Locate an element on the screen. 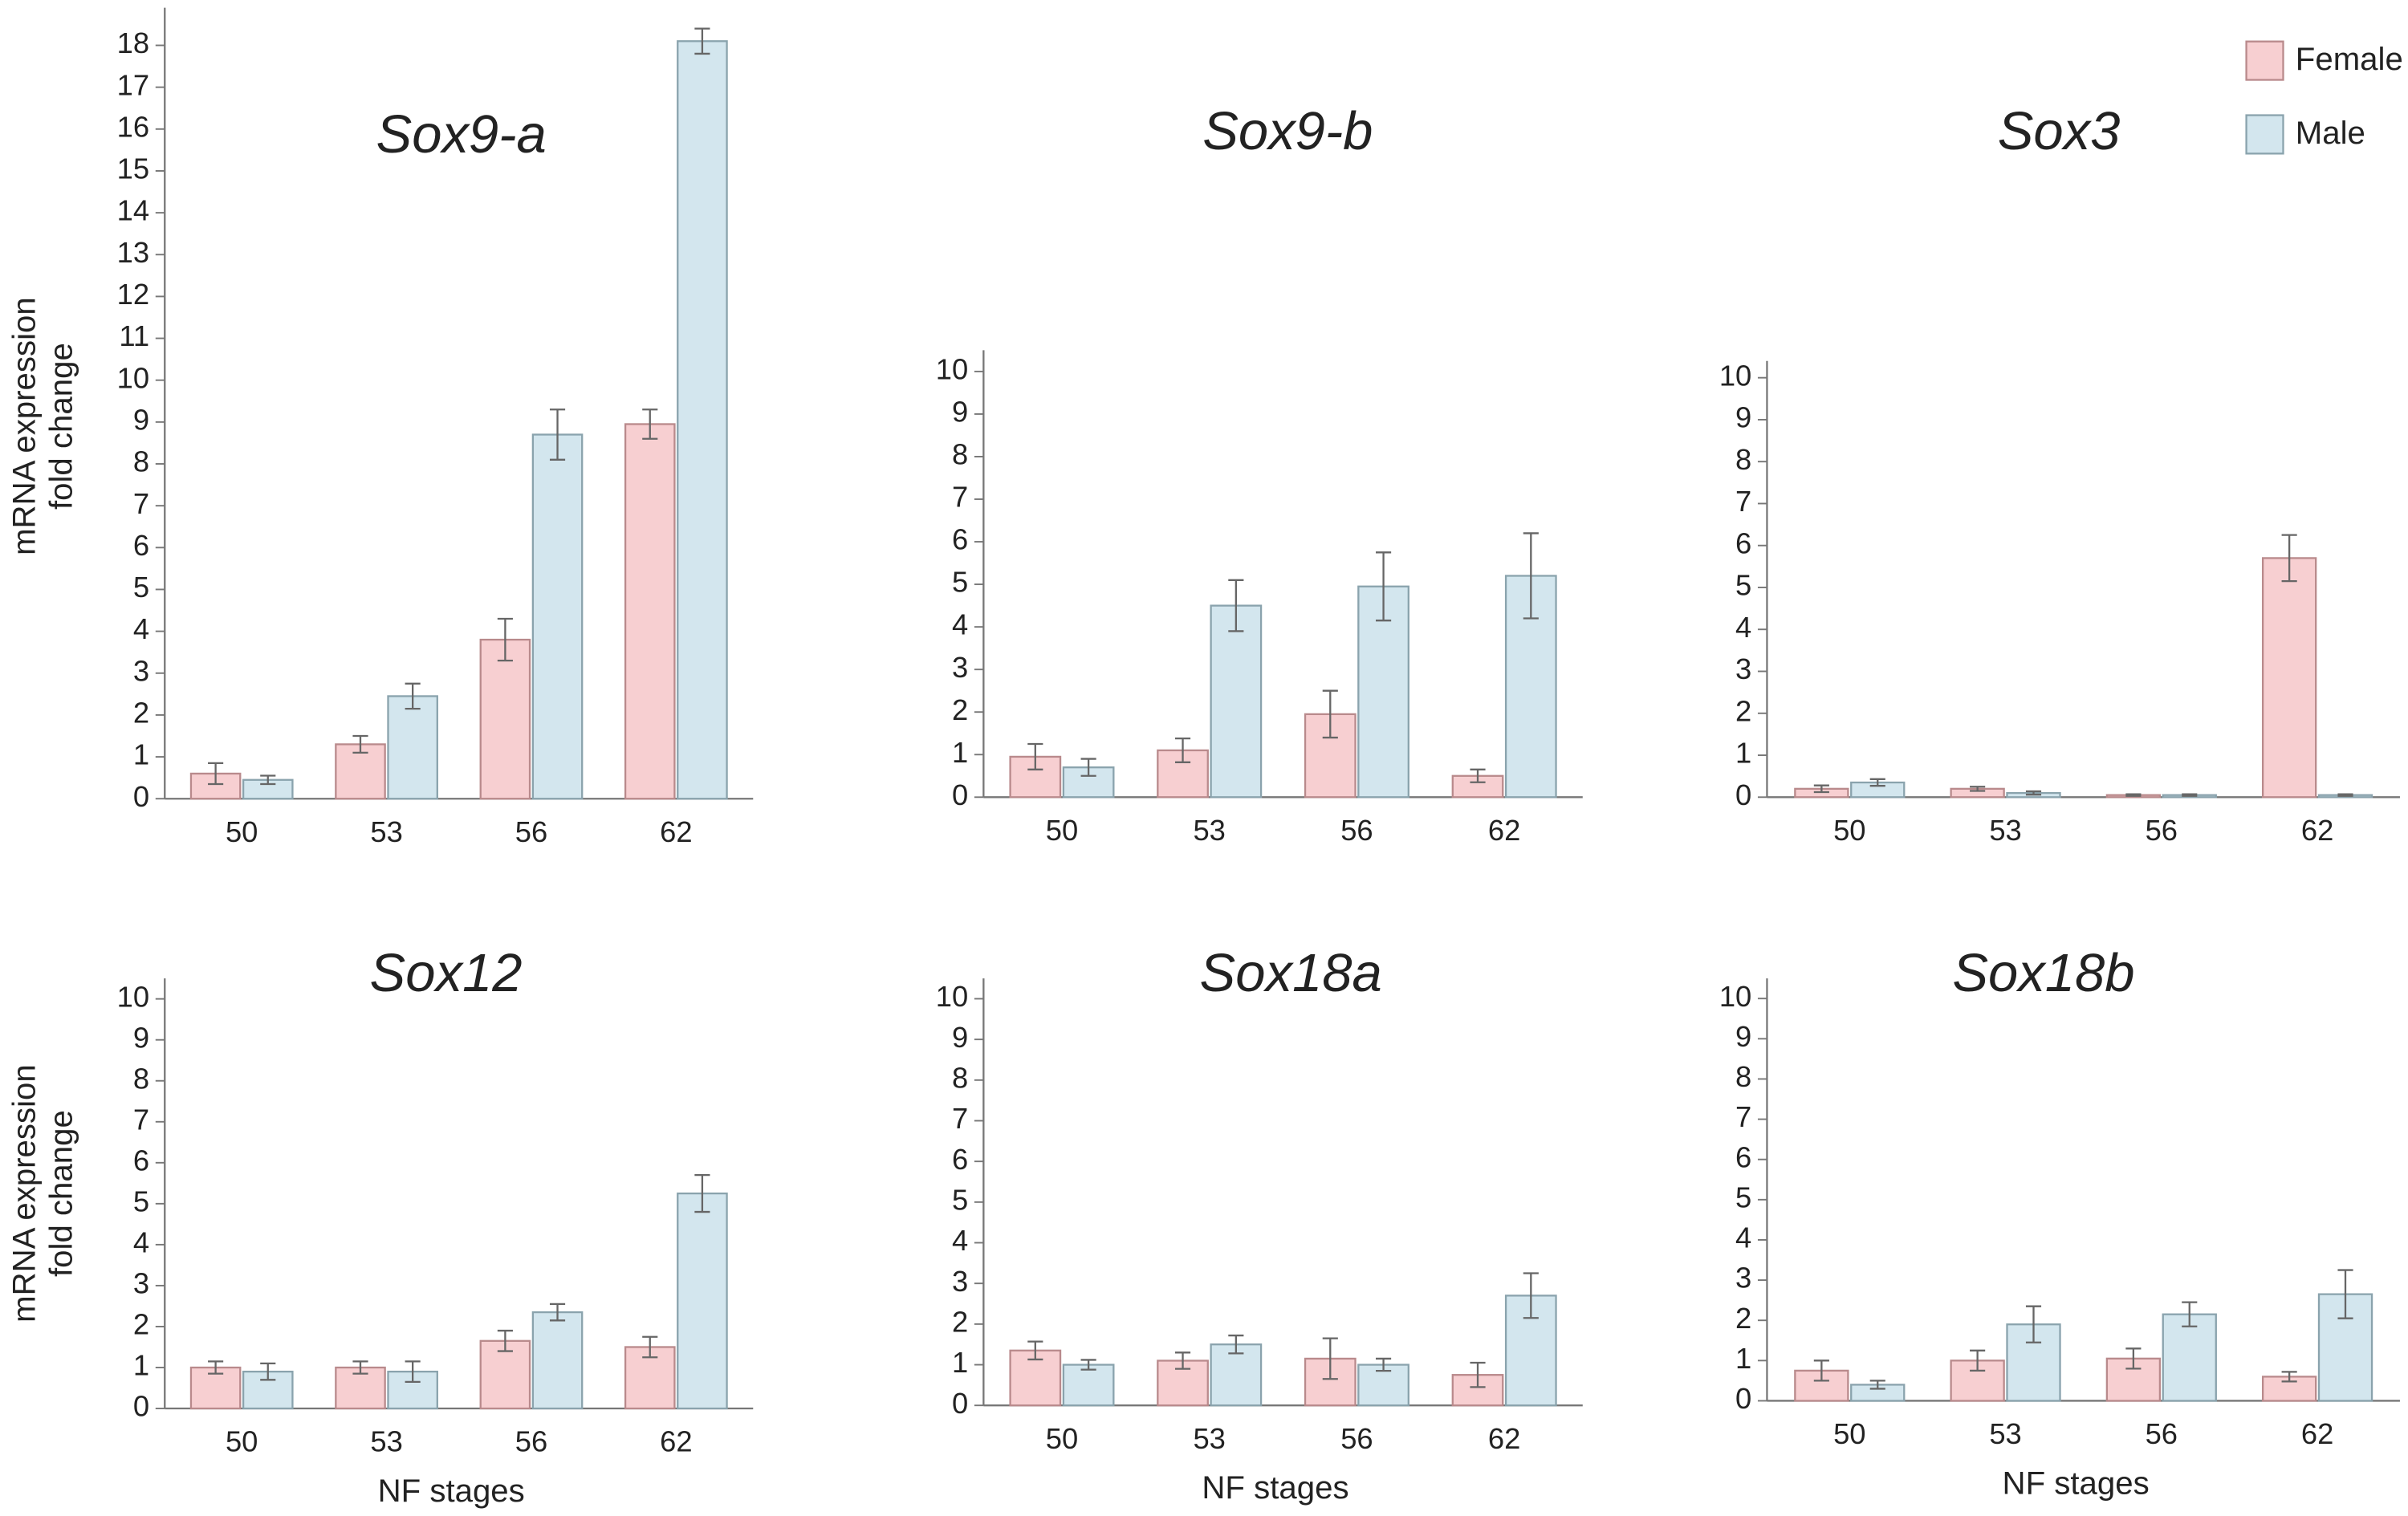 This screenshot has width=2408, height=1516. legend-swatch is located at coordinates (2264, 61).